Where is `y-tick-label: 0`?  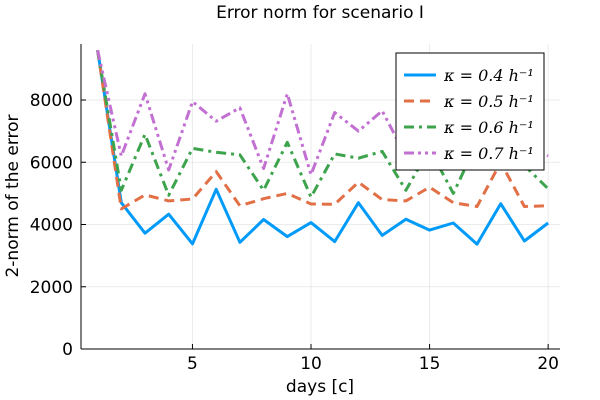
y-tick-label: 0 is located at coordinates (67, 350).